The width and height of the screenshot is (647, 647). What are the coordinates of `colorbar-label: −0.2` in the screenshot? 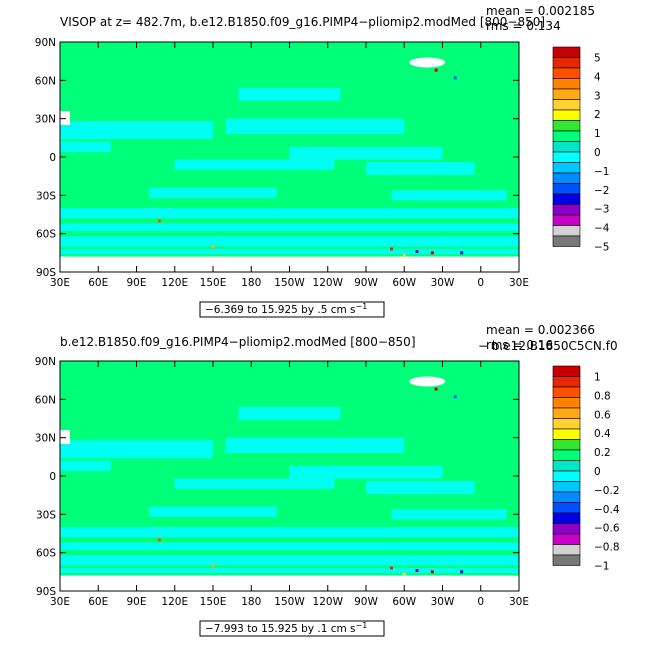 It's located at (607, 491).